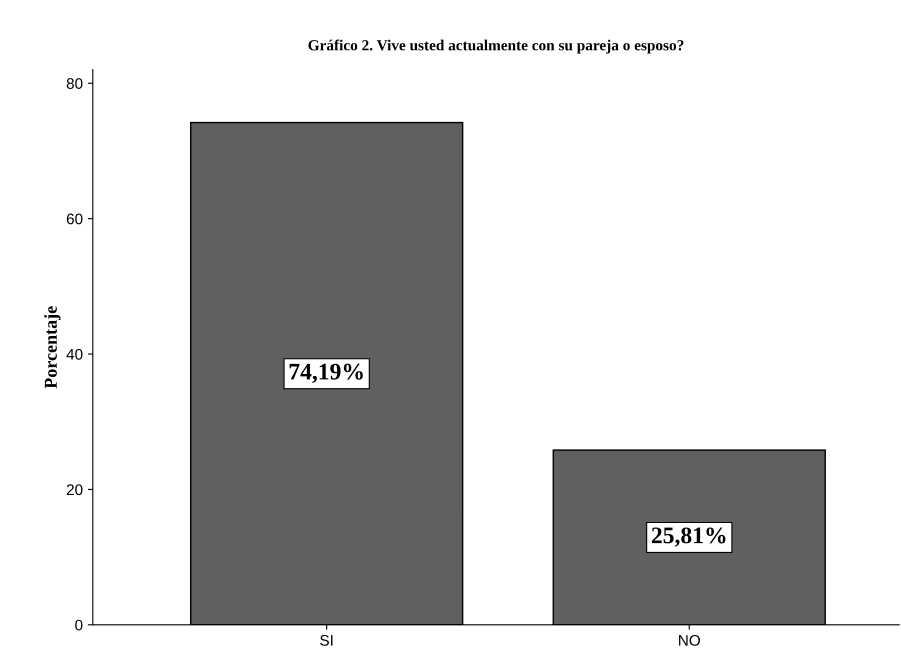 The height and width of the screenshot is (664, 901). Describe the element at coordinates (689, 537) in the screenshot. I see `data-label: 25,81%` at that location.